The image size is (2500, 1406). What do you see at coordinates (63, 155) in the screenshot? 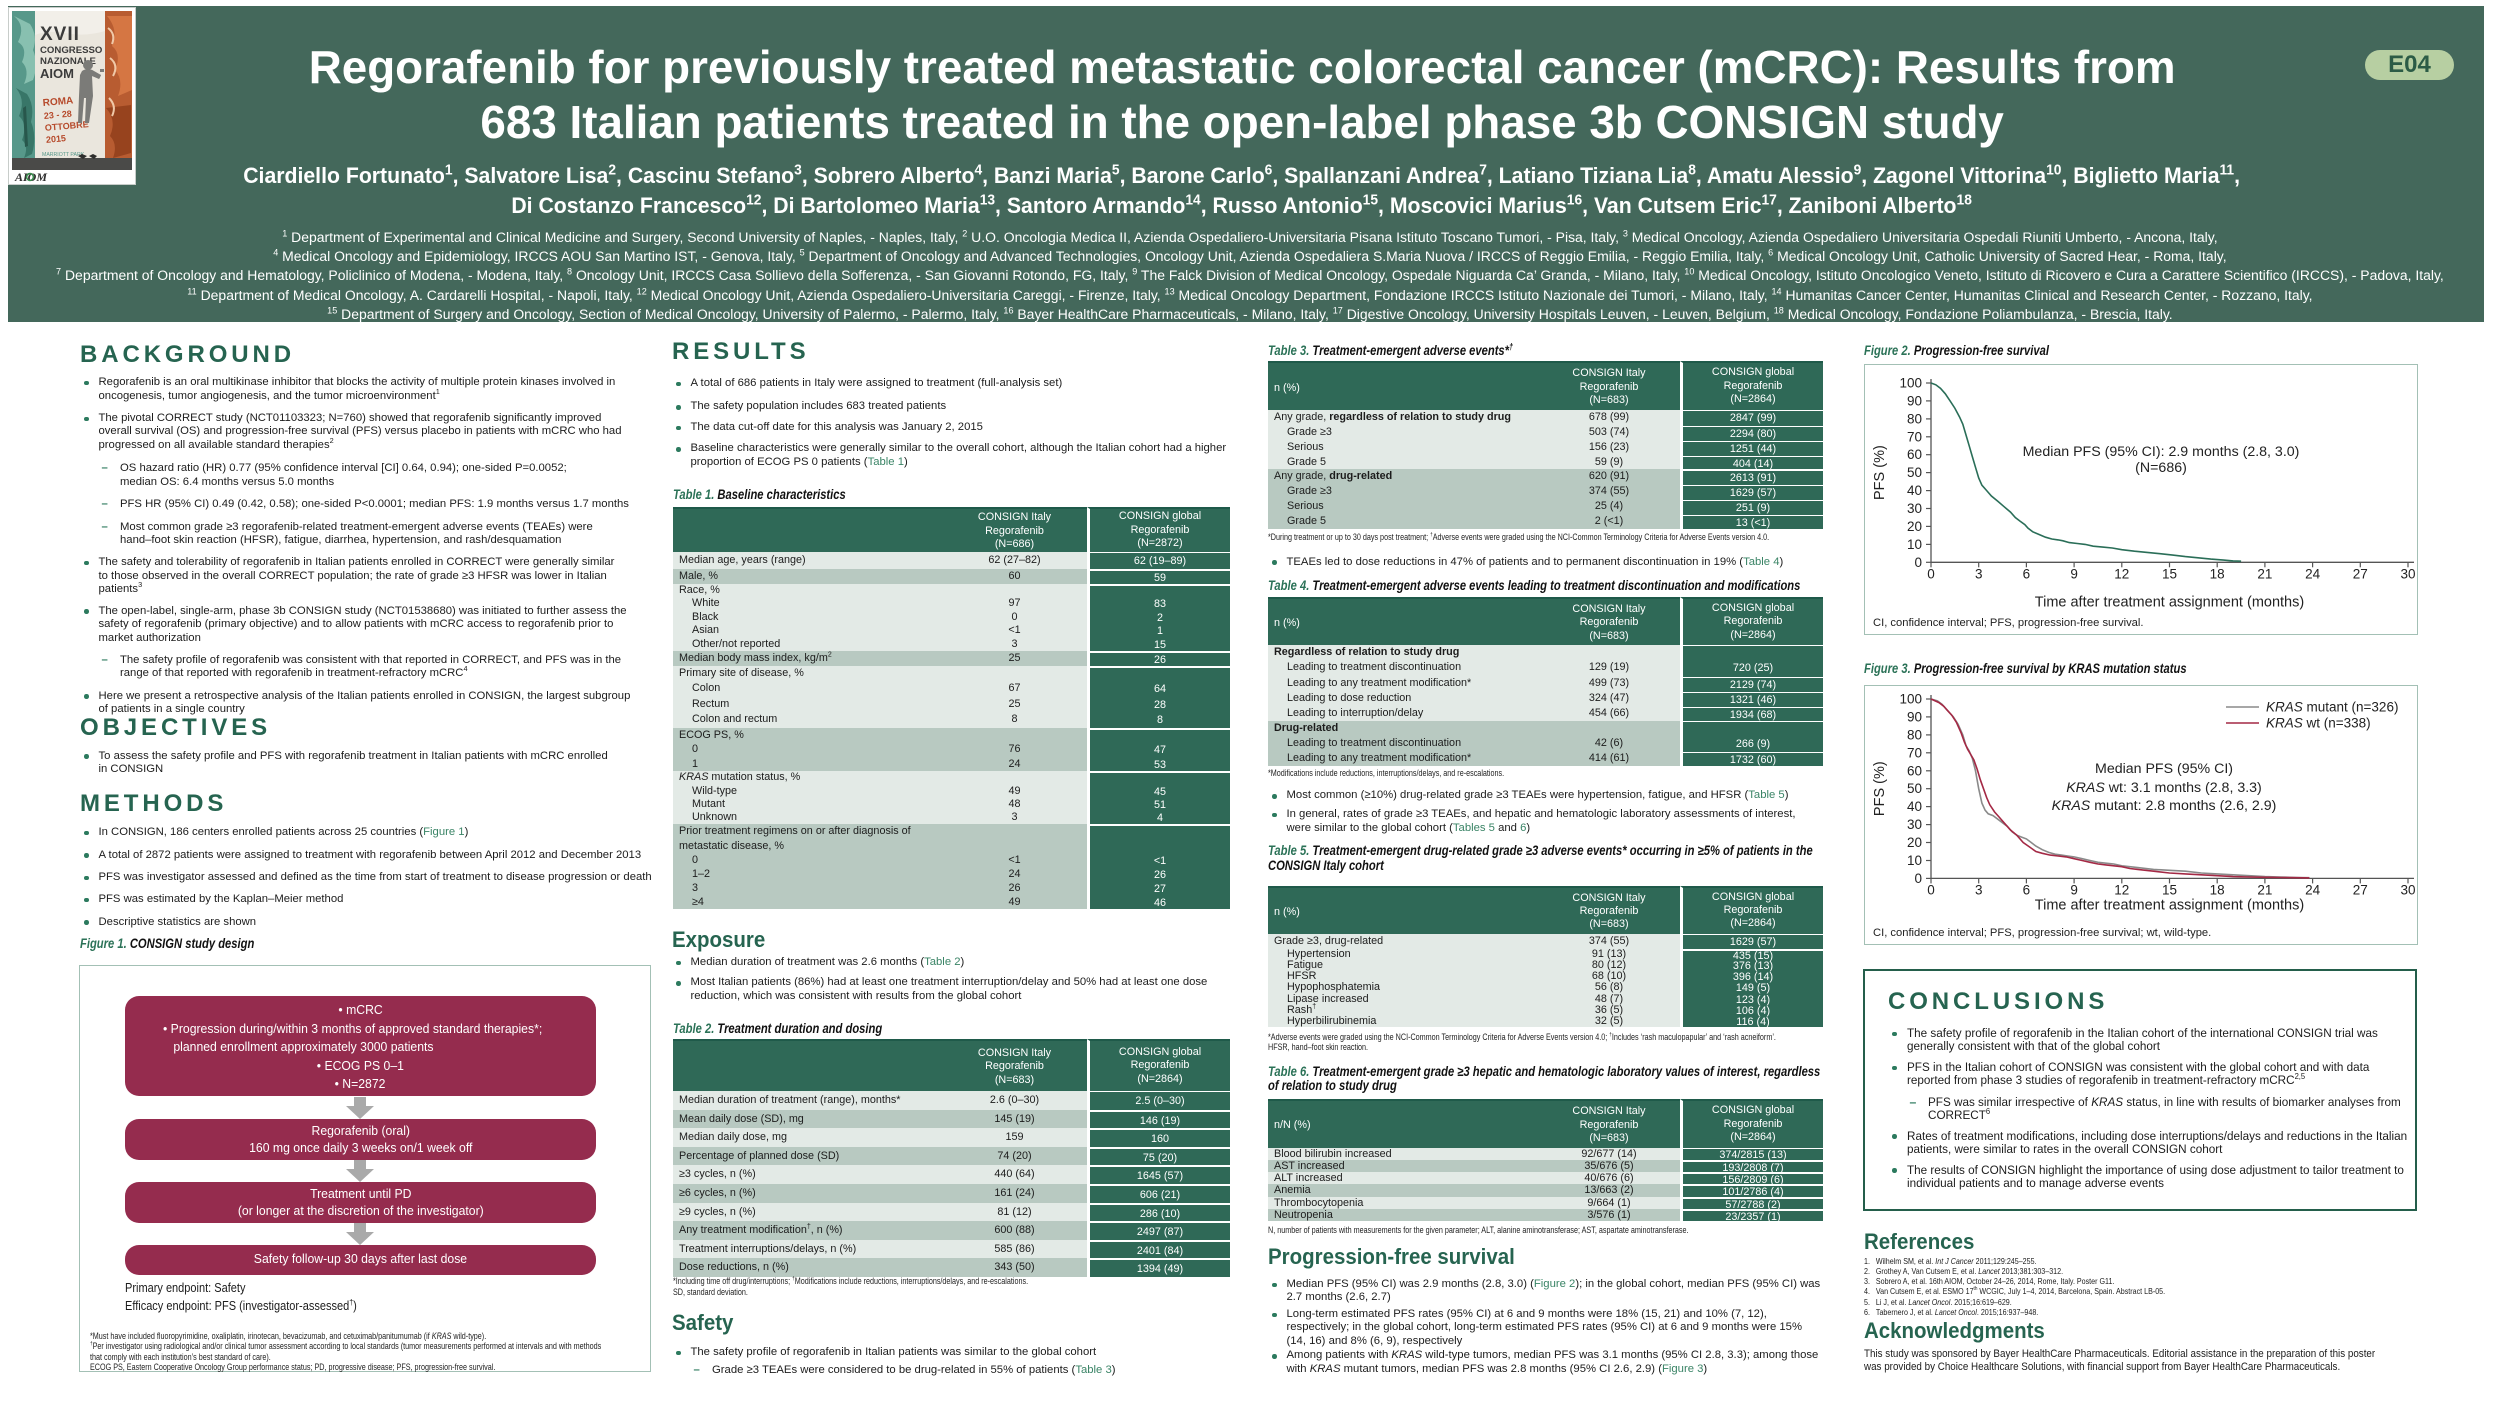
I see `svg-text: MARRIOTT PARK` at bounding box center [63, 155].